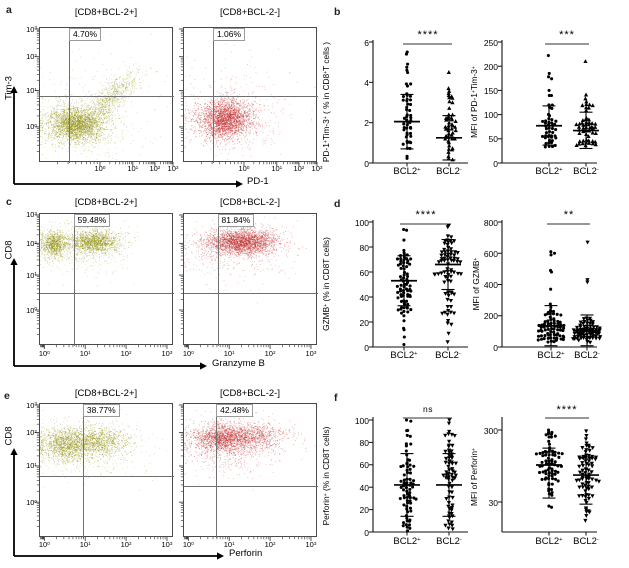 The image size is (629, 568). I want to click on panel-label-a: a, so click(9, 10).